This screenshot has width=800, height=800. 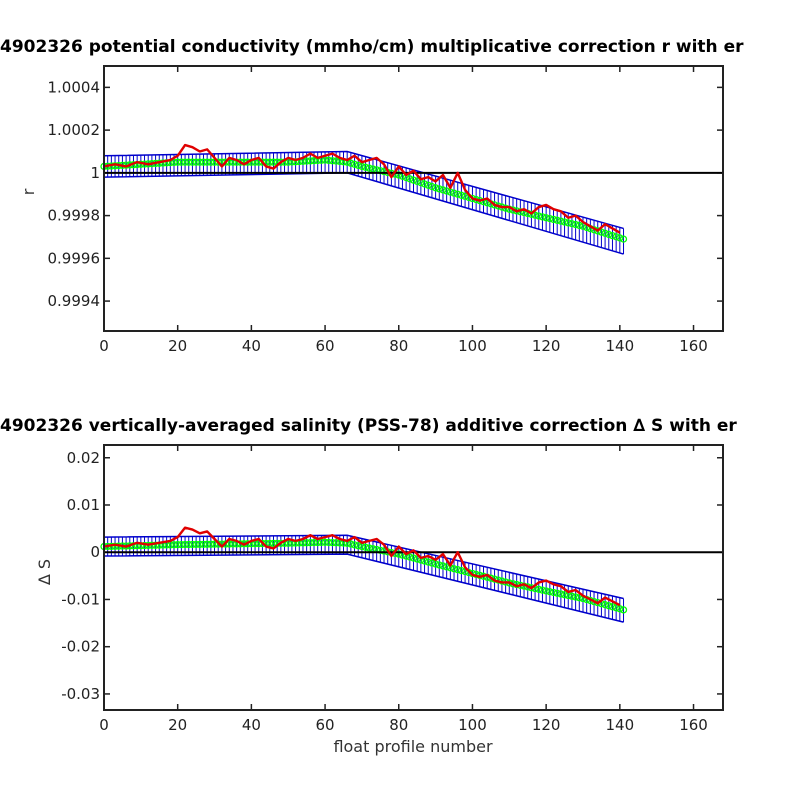 I want to click on top-y-tick-label: 1, so click(x=95, y=173).